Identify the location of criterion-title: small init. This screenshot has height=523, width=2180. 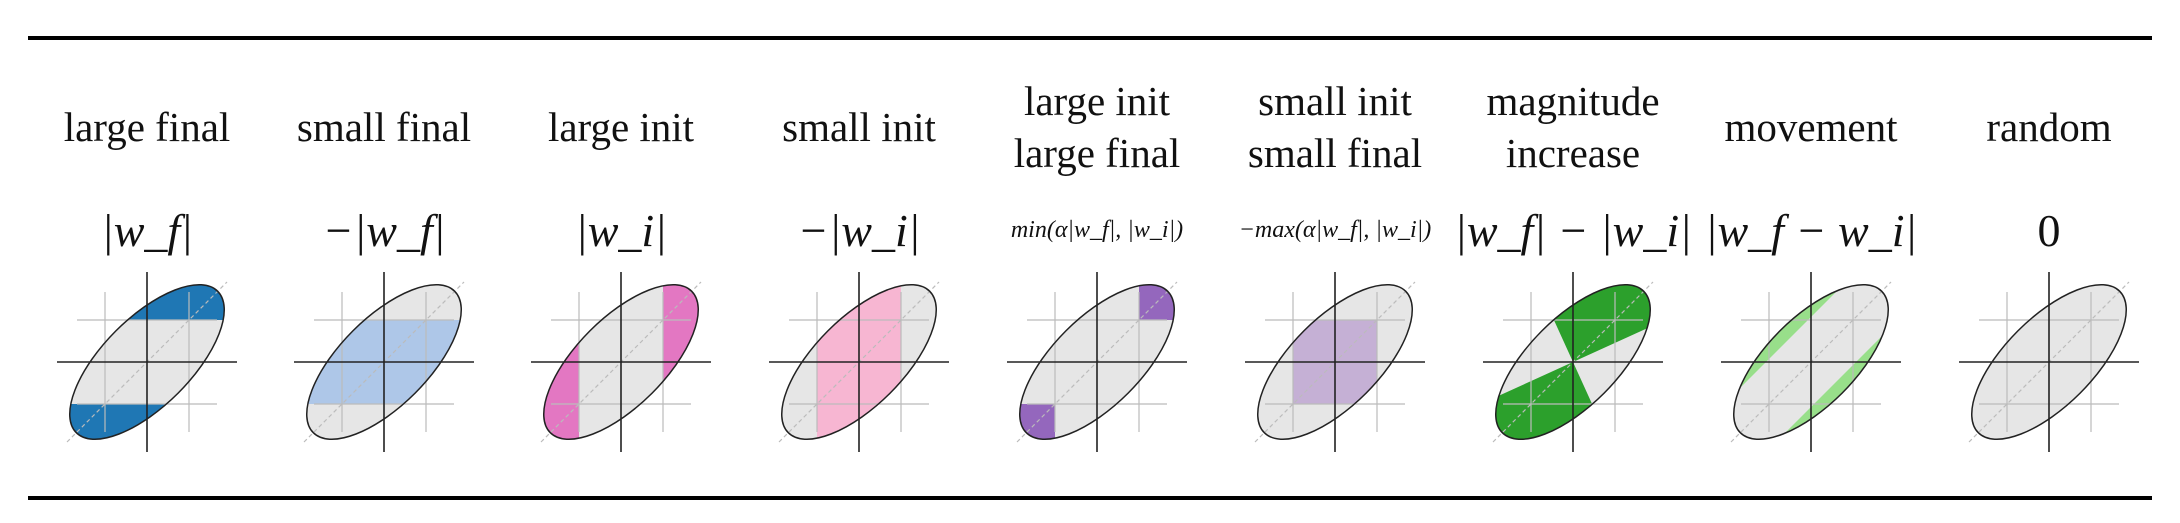
(859, 127).